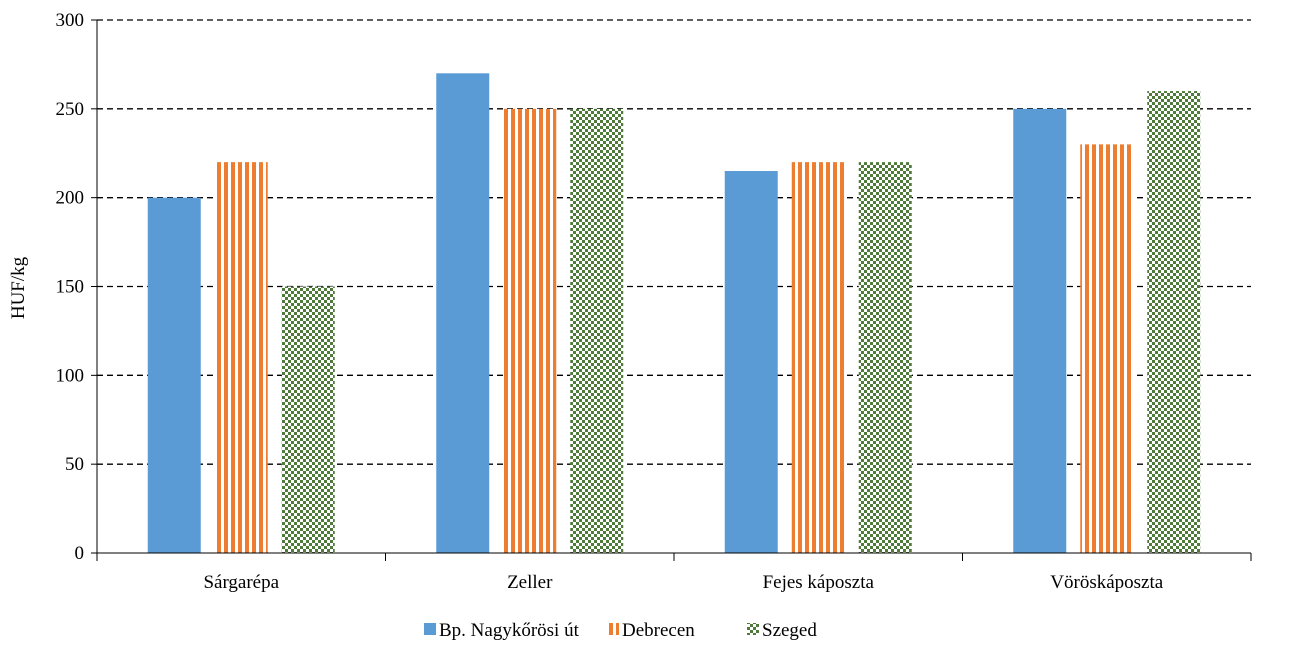 The width and height of the screenshot is (1291, 653). Describe the element at coordinates (509, 630) in the screenshot. I see `legend-label: Bp. Nagykőrösi út` at that location.